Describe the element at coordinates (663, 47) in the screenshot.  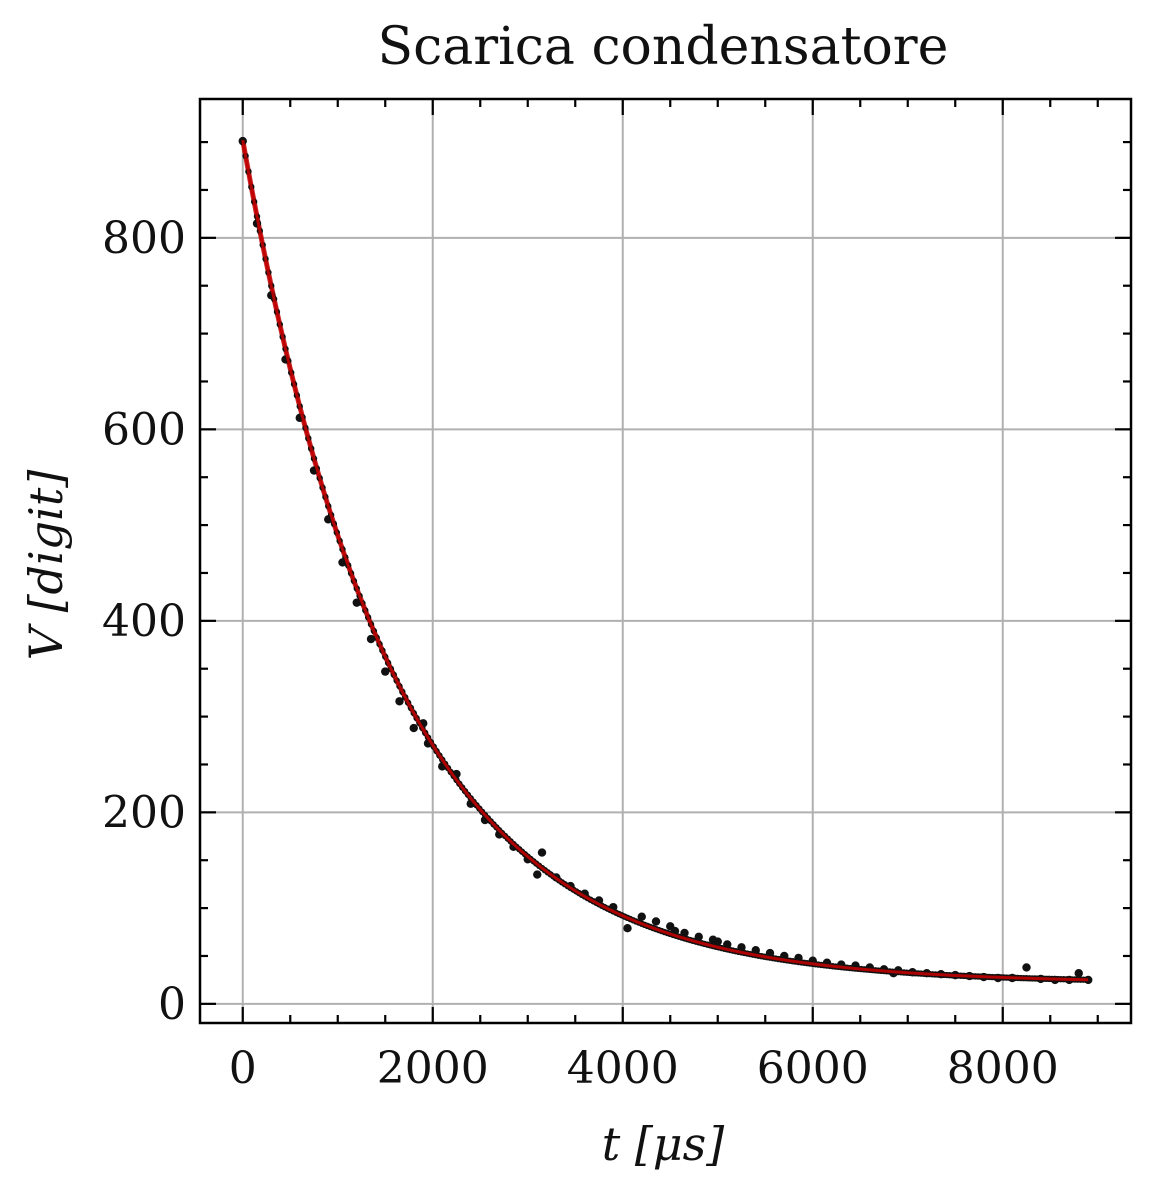
I see `chart-title: Scarica condensatore` at that location.